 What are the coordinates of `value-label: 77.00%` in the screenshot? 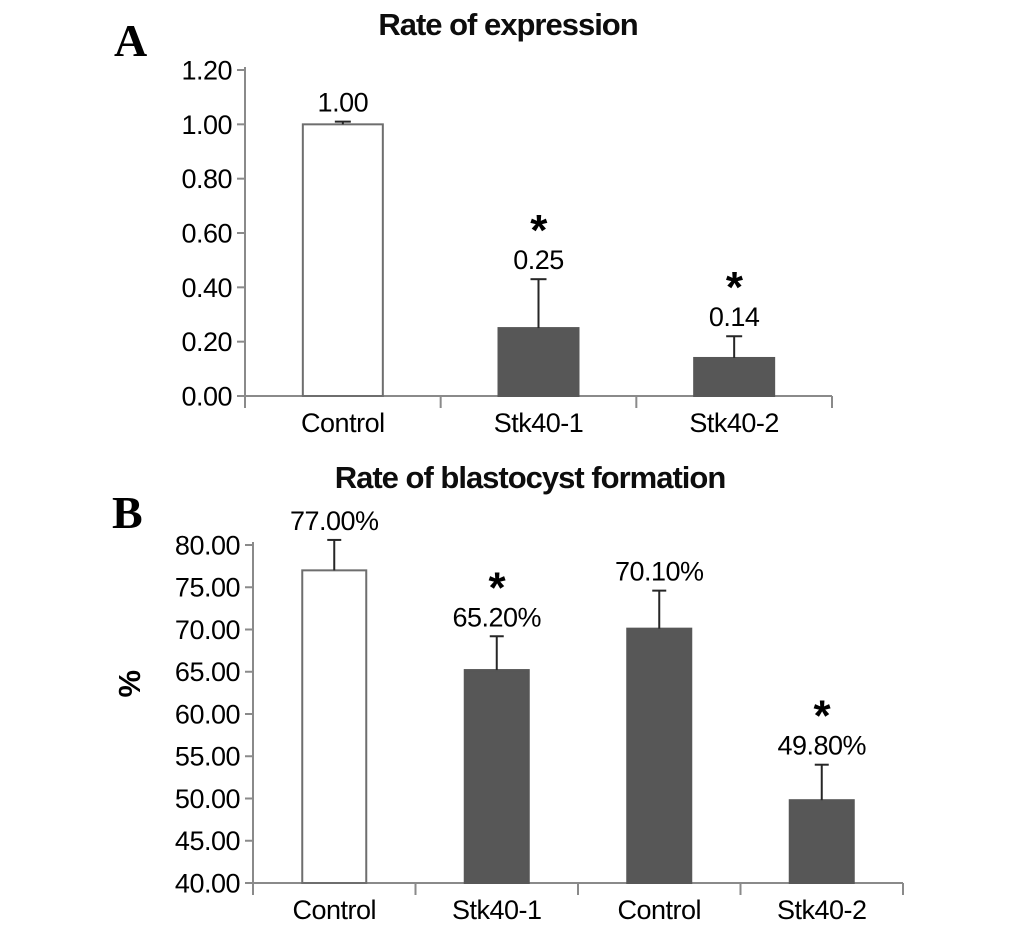 It's located at (334, 521).